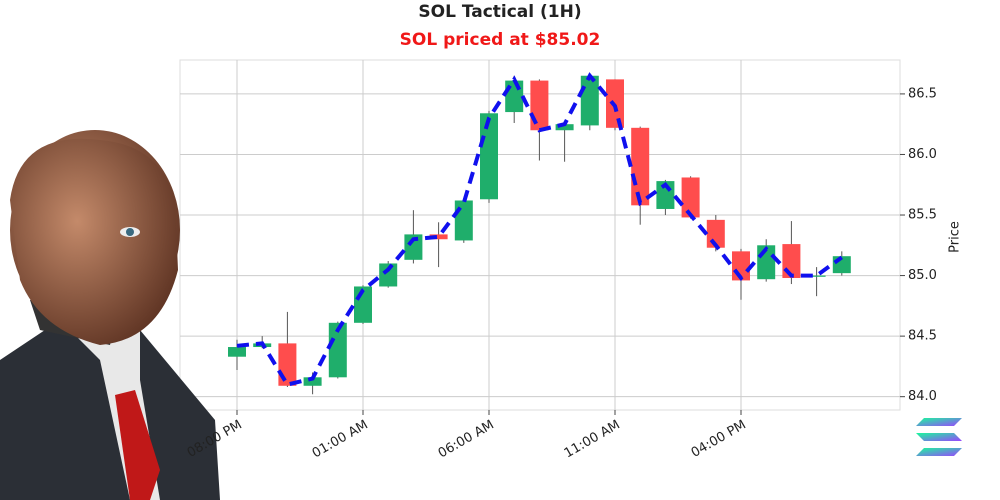 The width and height of the screenshot is (1000, 500). I want to click on y-tick-label: 84.0, so click(922, 396).